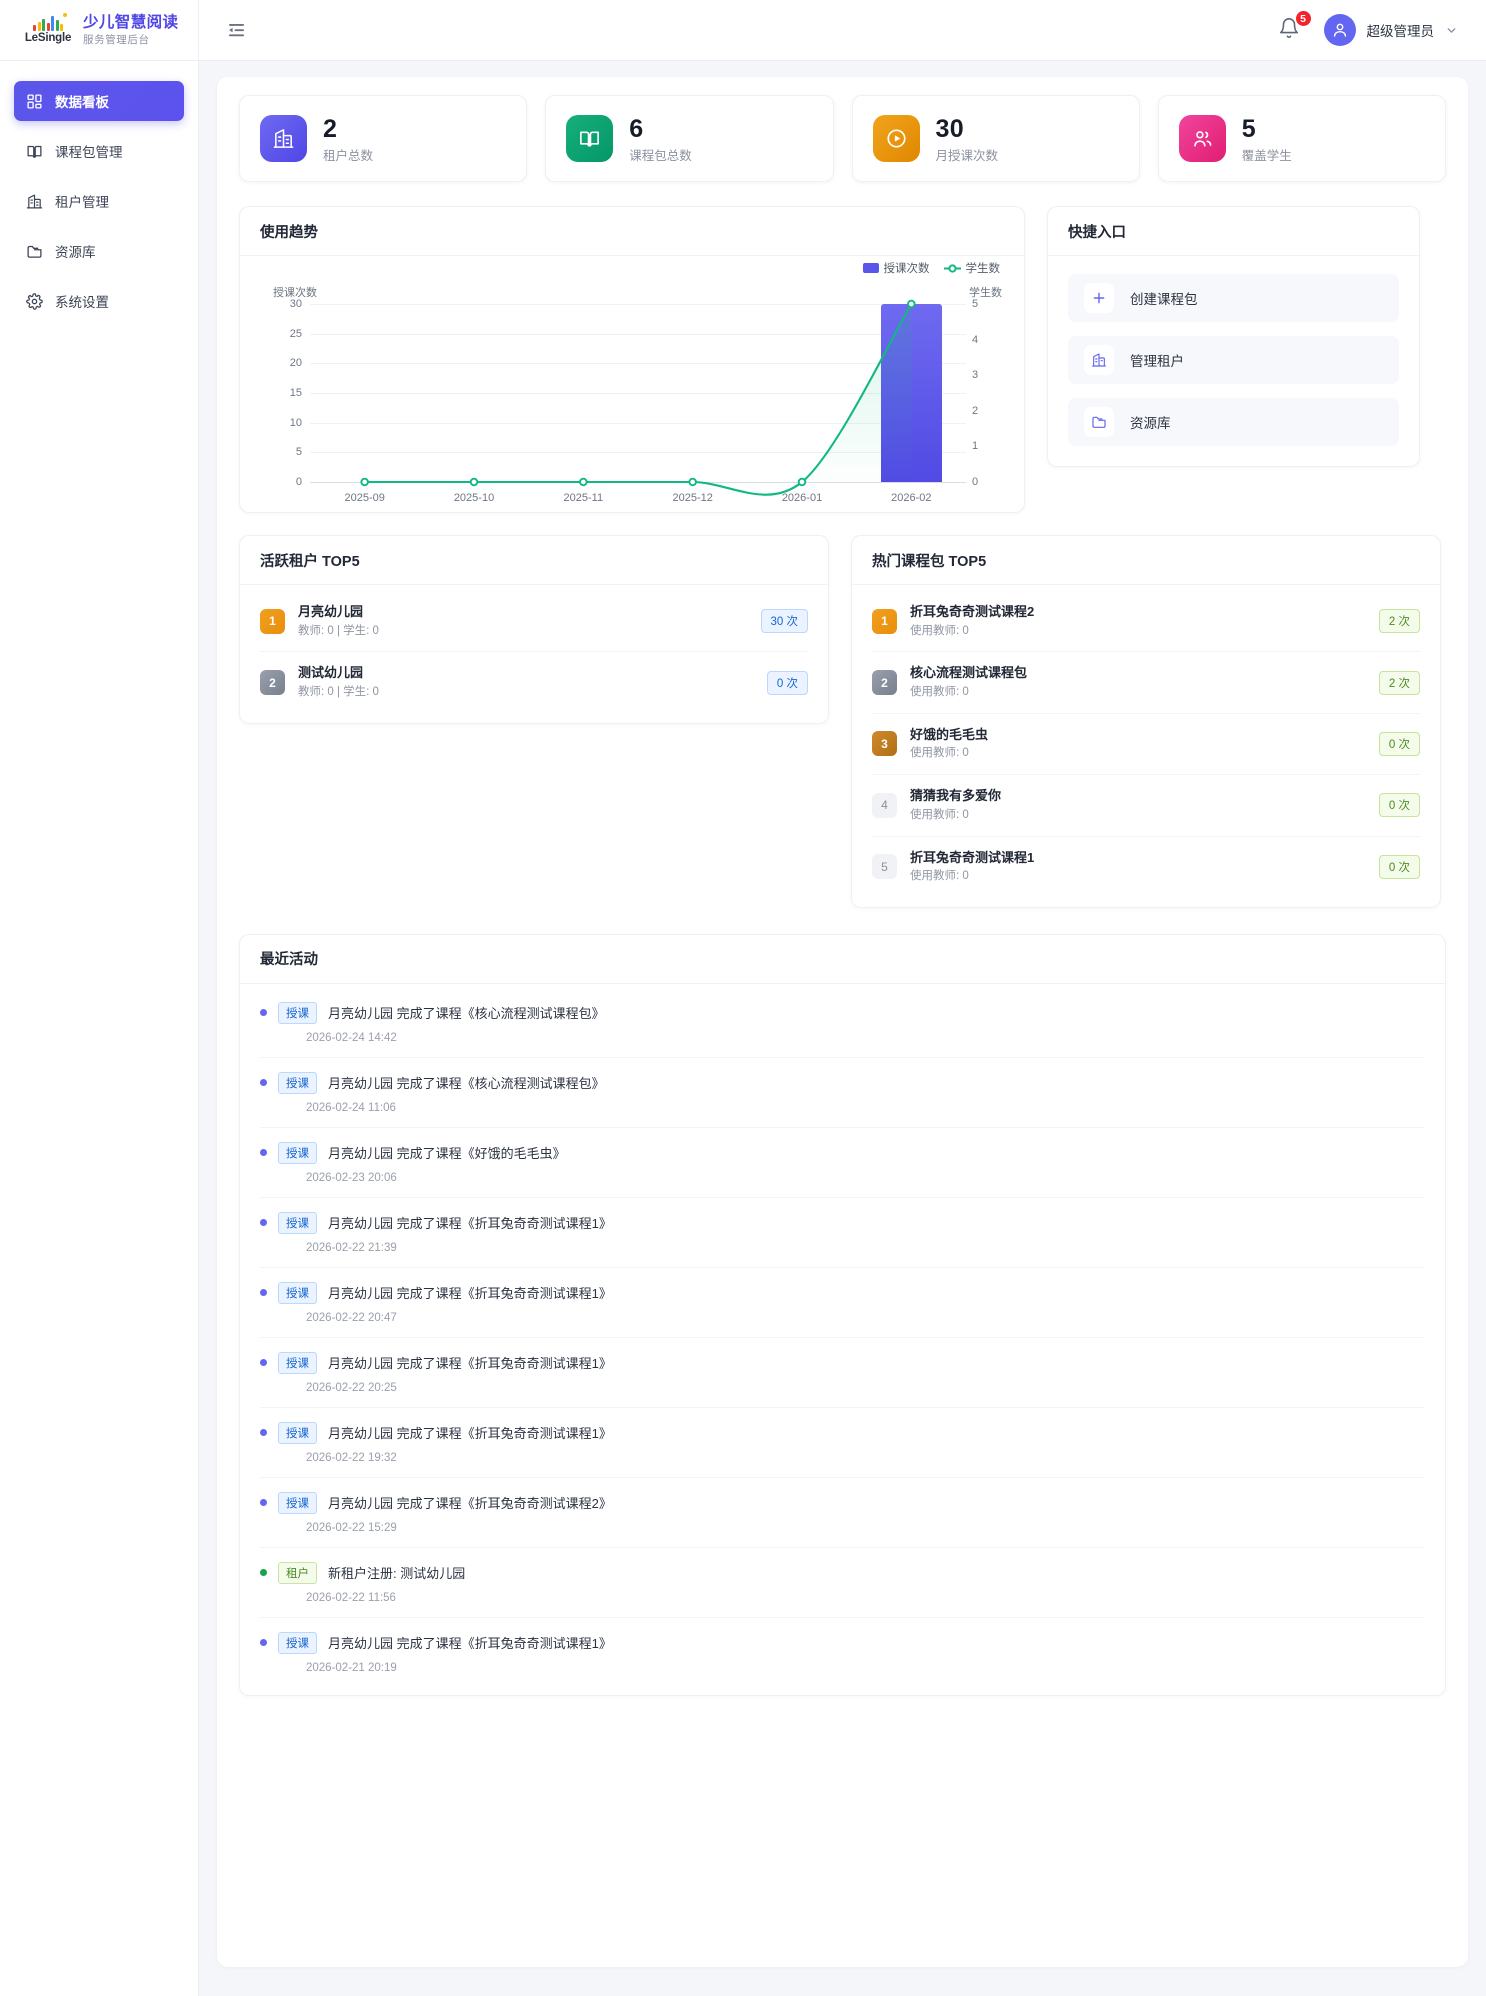  I want to click on stat-card-monthly-lessons: 30 月授课次数, so click(995, 138).